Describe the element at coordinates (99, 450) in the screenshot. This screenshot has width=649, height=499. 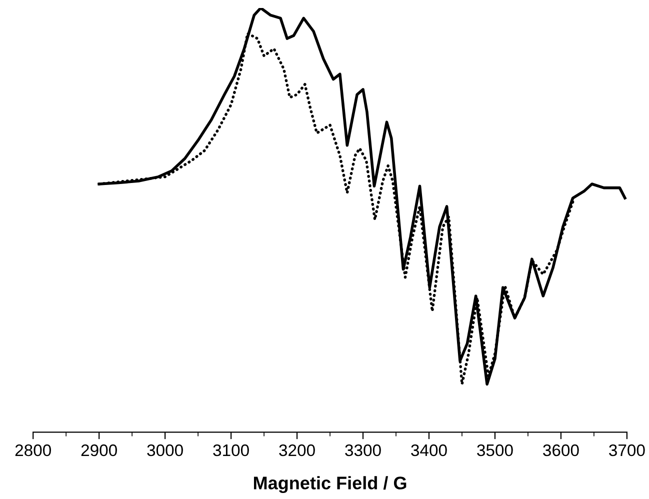
I see `x-tick-label: 2900` at that location.